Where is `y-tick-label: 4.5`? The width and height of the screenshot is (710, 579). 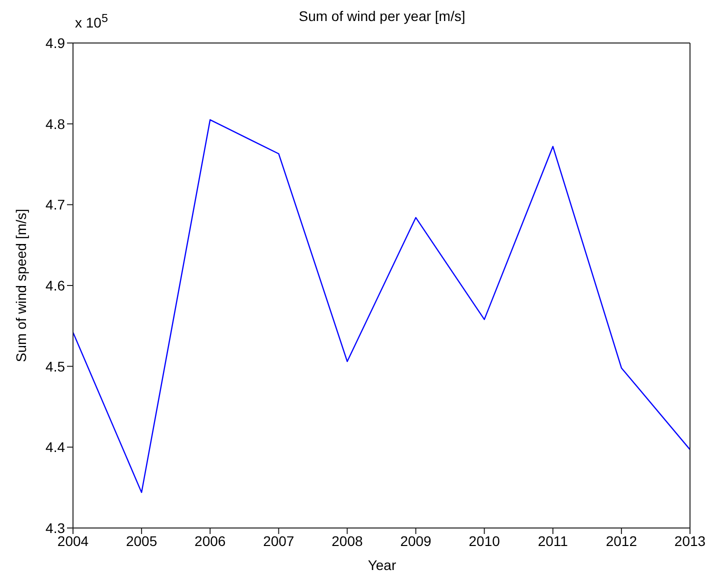
y-tick-label: 4.5 is located at coordinates (56, 366).